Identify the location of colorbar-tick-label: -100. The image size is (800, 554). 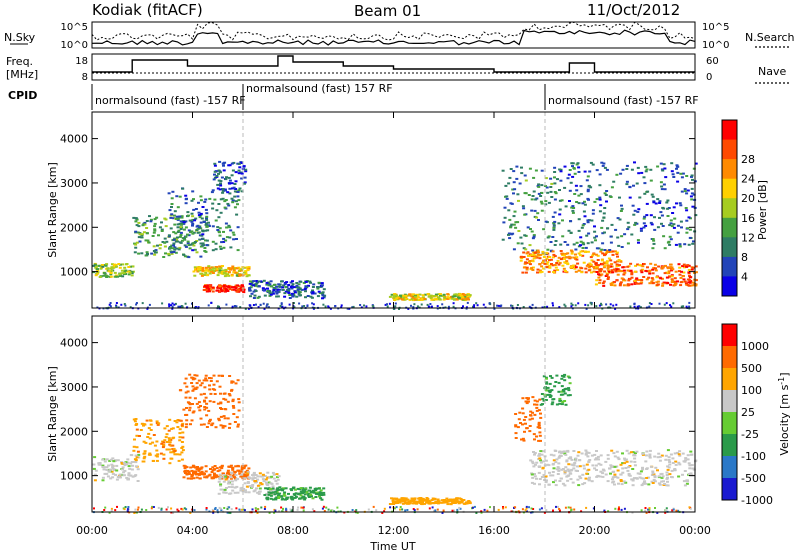
(753, 456).